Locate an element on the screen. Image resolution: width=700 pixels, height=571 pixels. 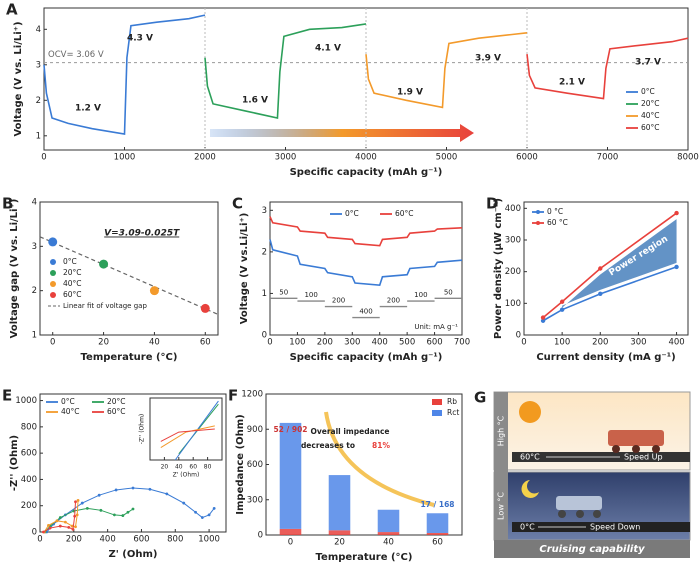
annotation: 4.3 V is located at coordinates (140, 39).